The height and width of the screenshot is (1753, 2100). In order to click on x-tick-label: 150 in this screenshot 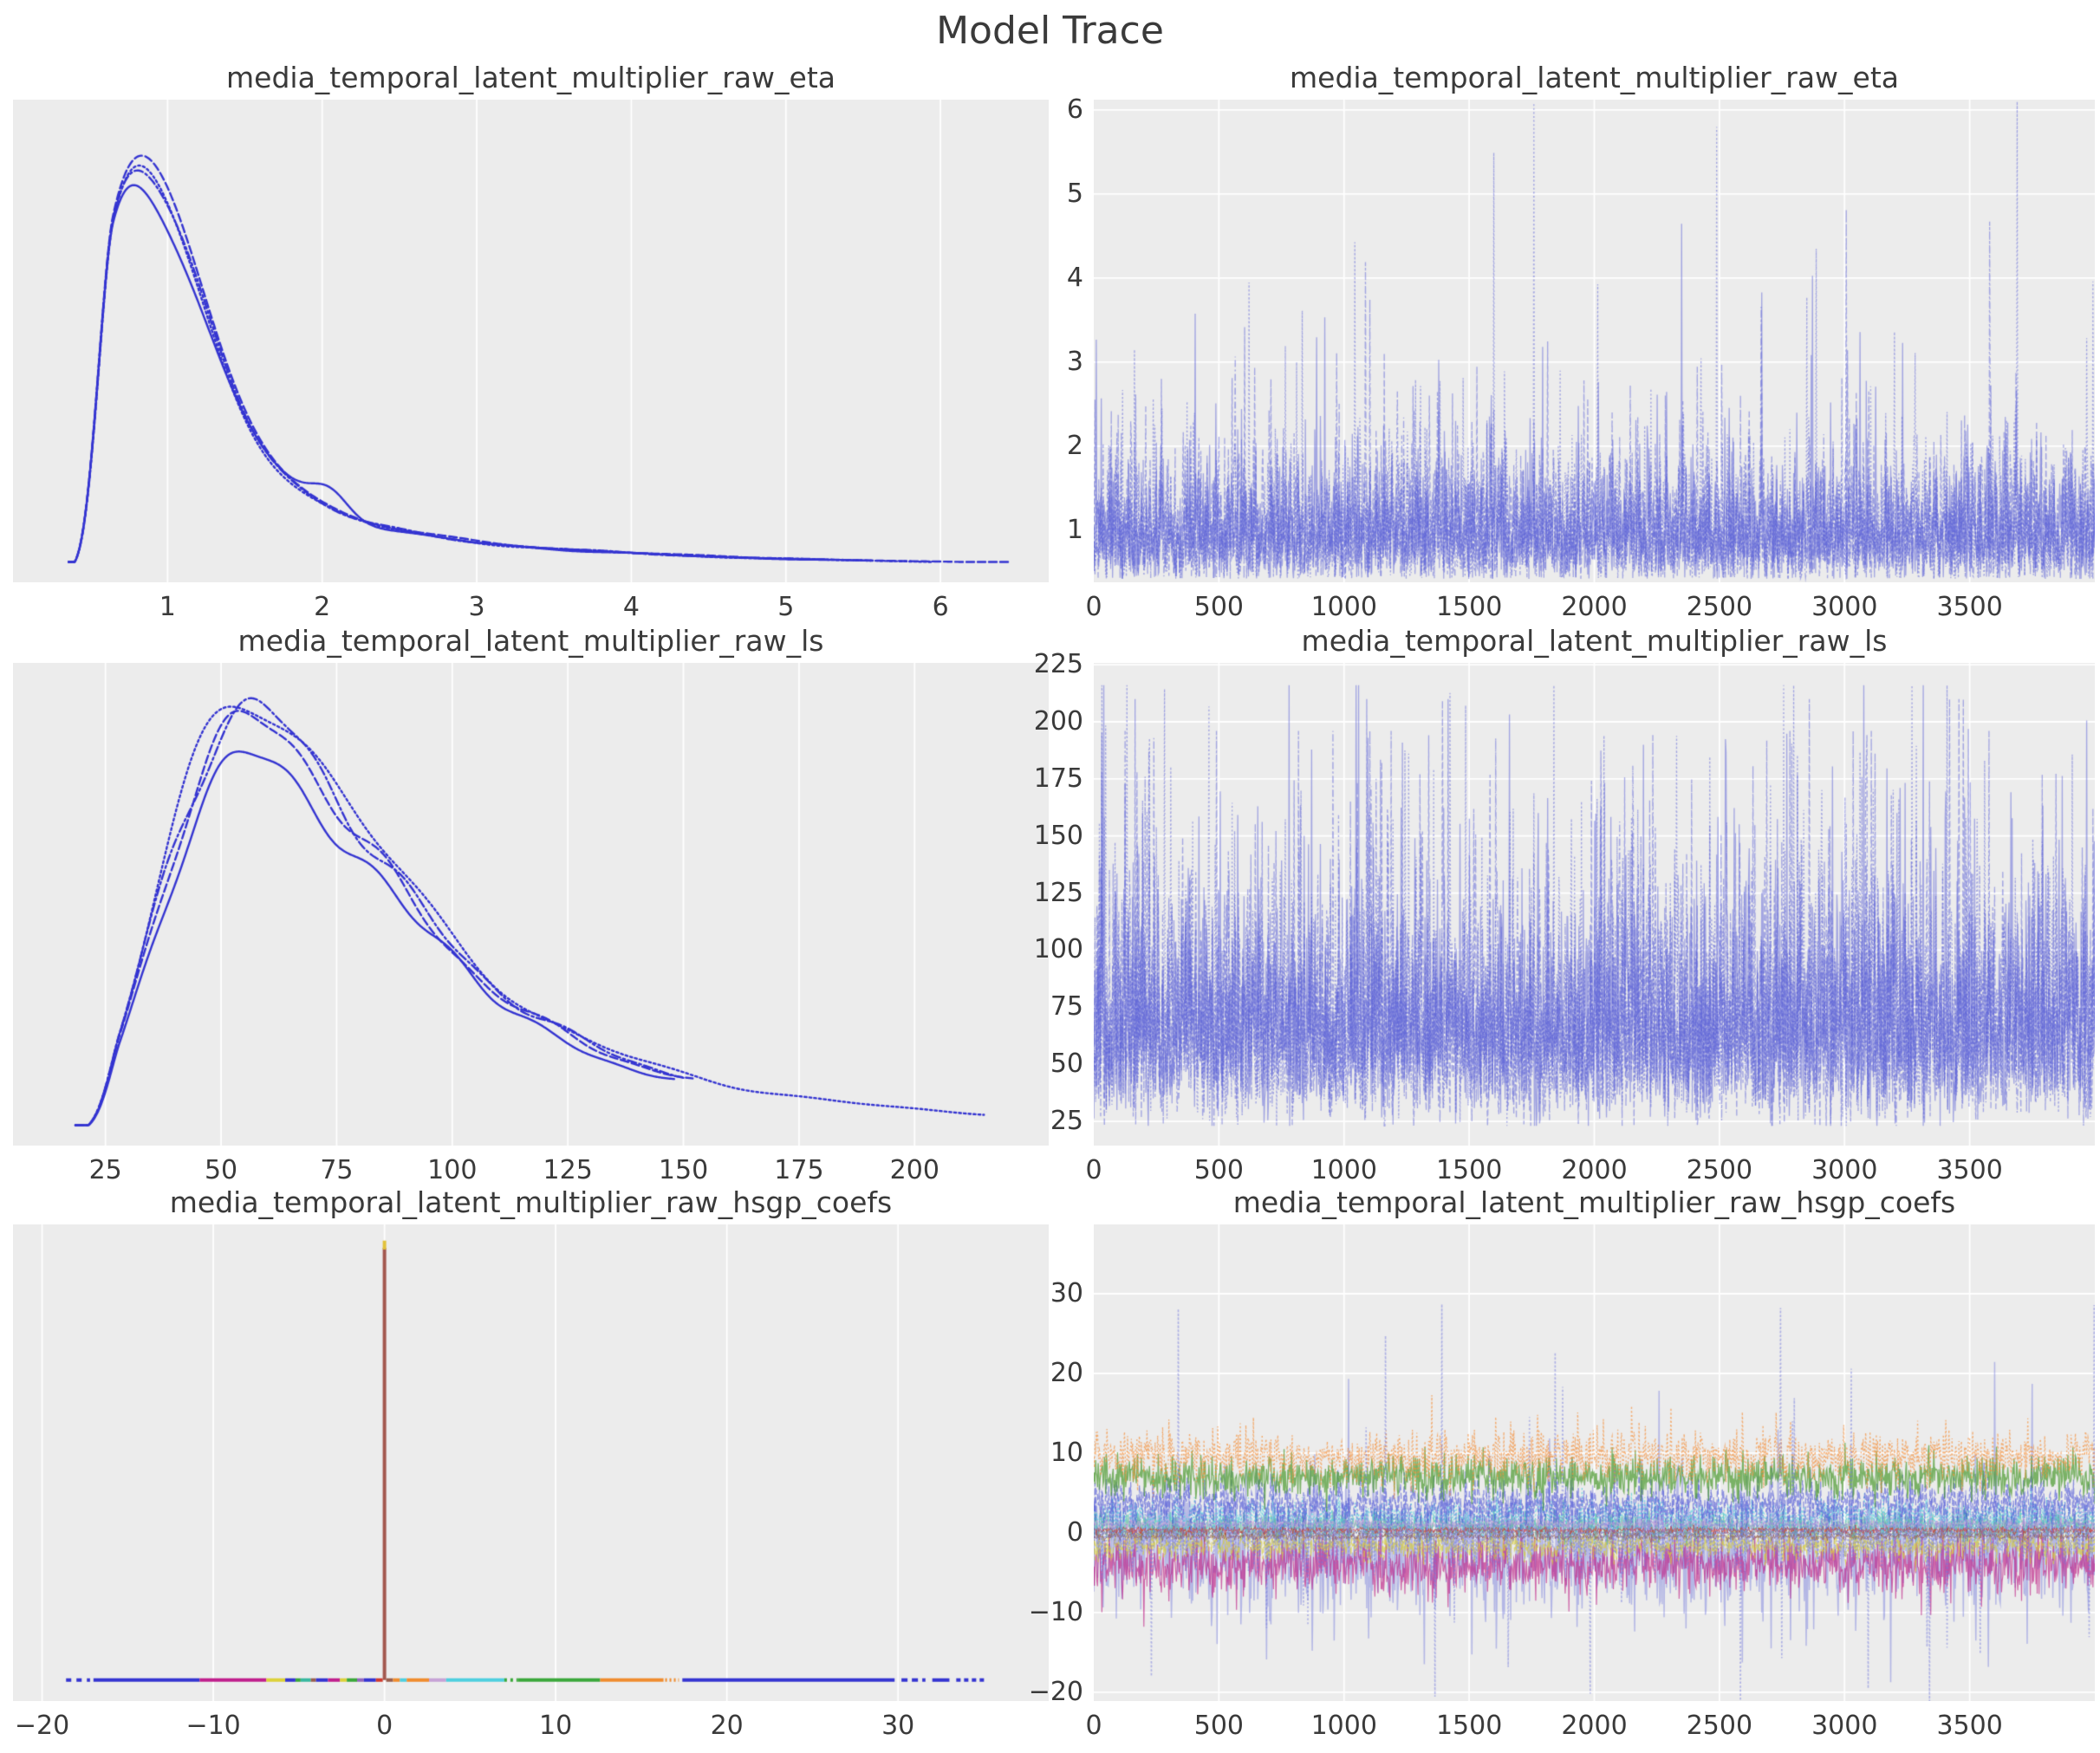, I will do `click(683, 1170)`.